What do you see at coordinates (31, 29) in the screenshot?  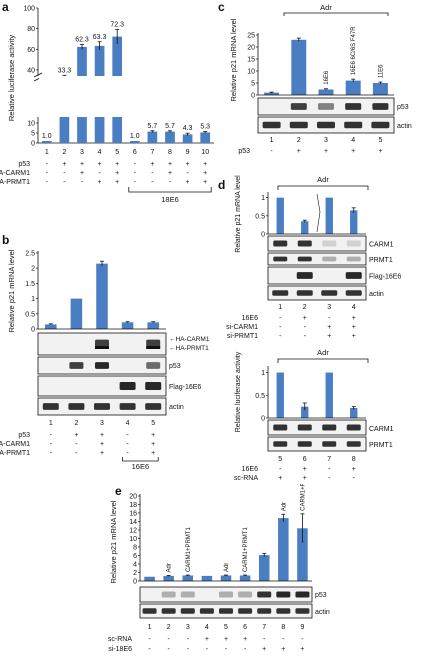 I see `panel-a-y-tick-label-upper-2: 80` at bounding box center [31, 29].